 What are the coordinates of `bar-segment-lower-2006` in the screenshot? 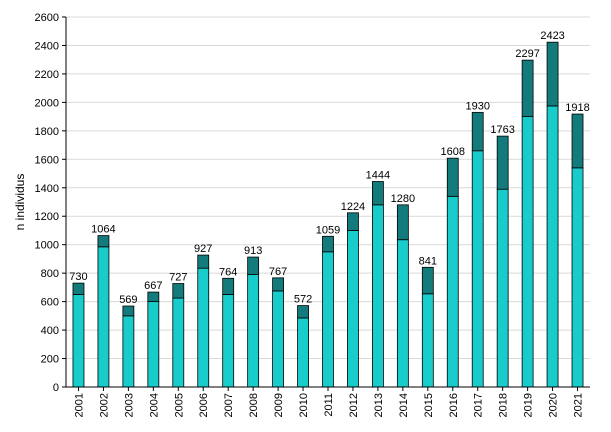 It's located at (203, 327).